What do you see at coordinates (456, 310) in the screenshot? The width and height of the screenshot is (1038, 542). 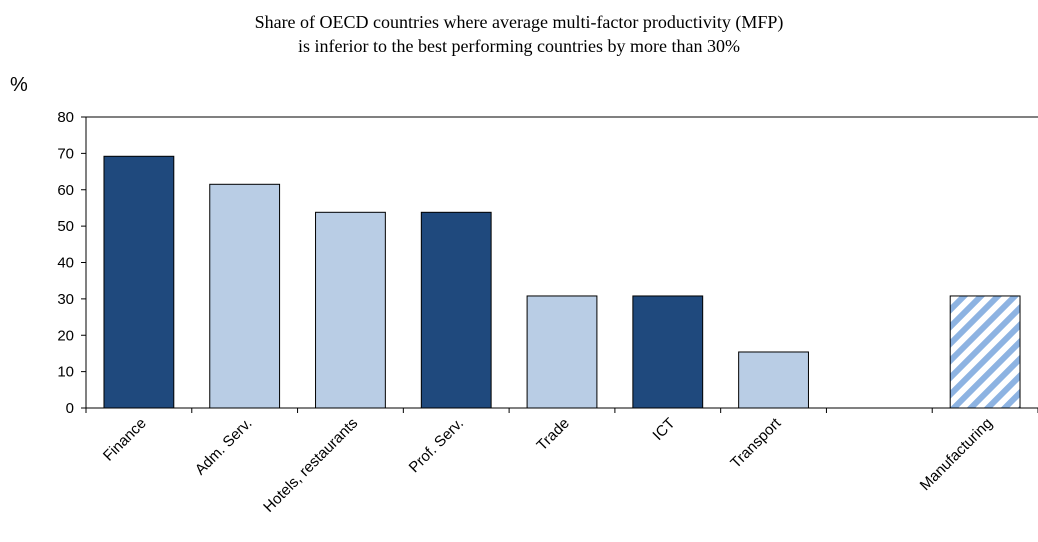 I see `bar-prof-serv` at bounding box center [456, 310].